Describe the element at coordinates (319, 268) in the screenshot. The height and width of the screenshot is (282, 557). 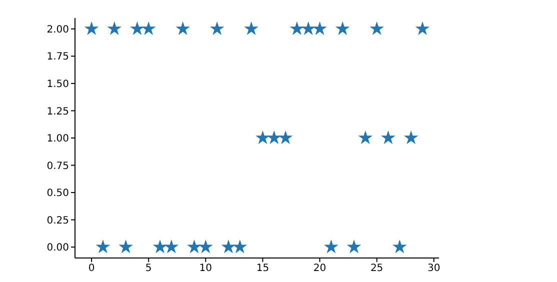
I see `x-tick-label: 20` at that location.